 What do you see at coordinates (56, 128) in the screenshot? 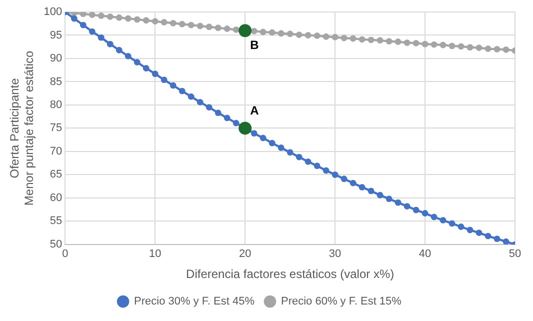
I see `y-tick-label: 75` at bounding box center [56, 128].